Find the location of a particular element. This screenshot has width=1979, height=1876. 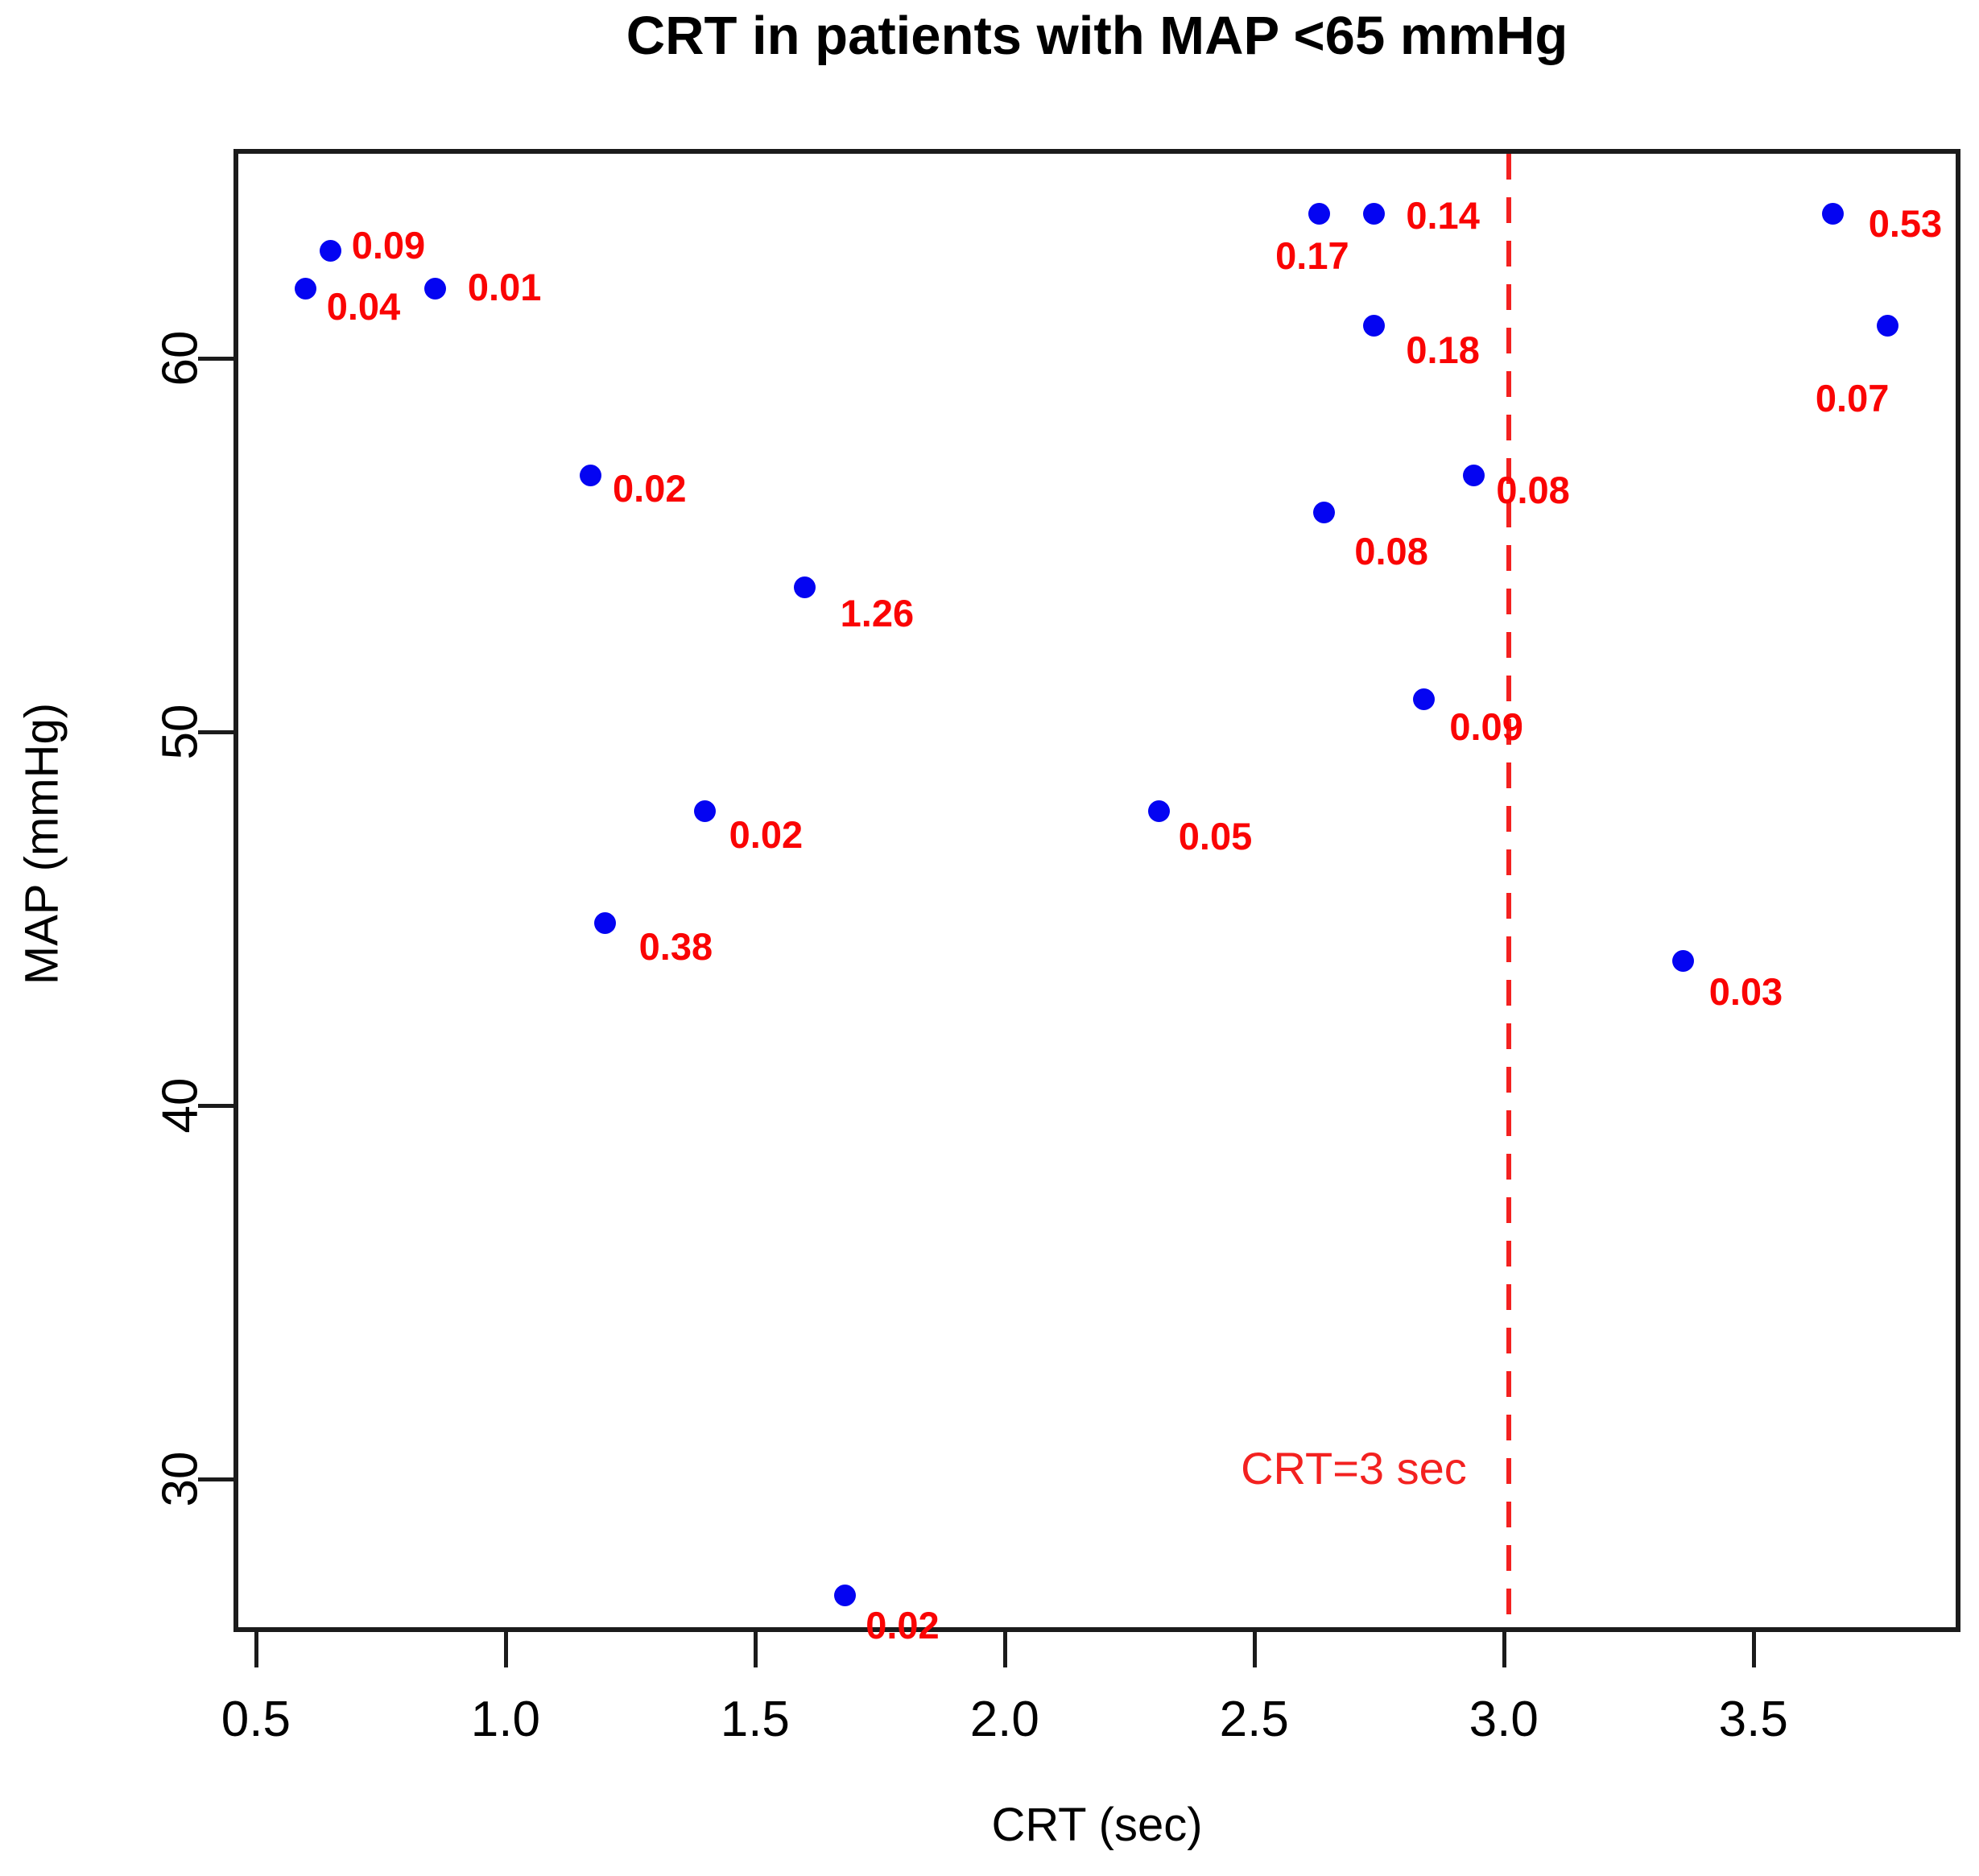

x-tick-label: 3.5 is located at coordinates (1753, 1719).